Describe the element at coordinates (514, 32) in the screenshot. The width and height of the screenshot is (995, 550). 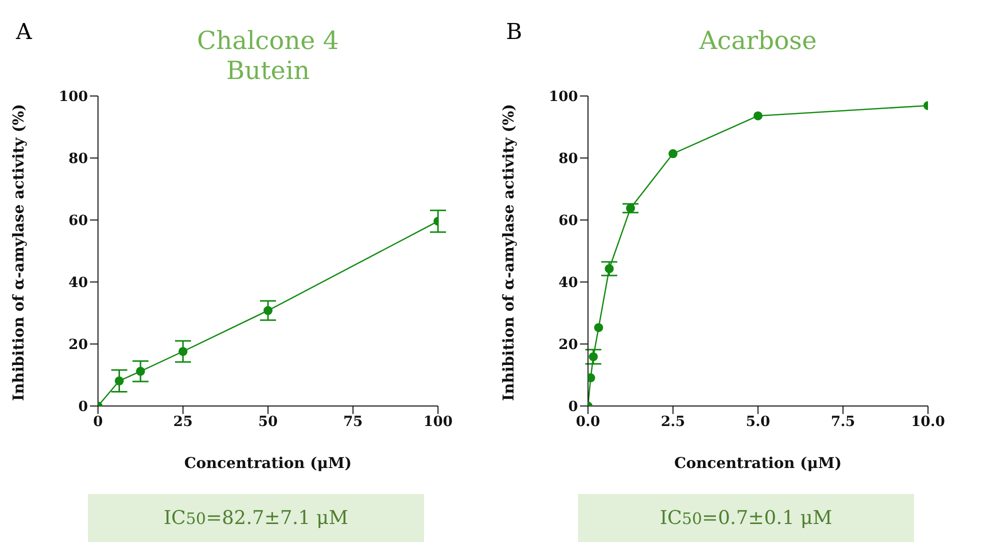
I see `text: B` at that location.